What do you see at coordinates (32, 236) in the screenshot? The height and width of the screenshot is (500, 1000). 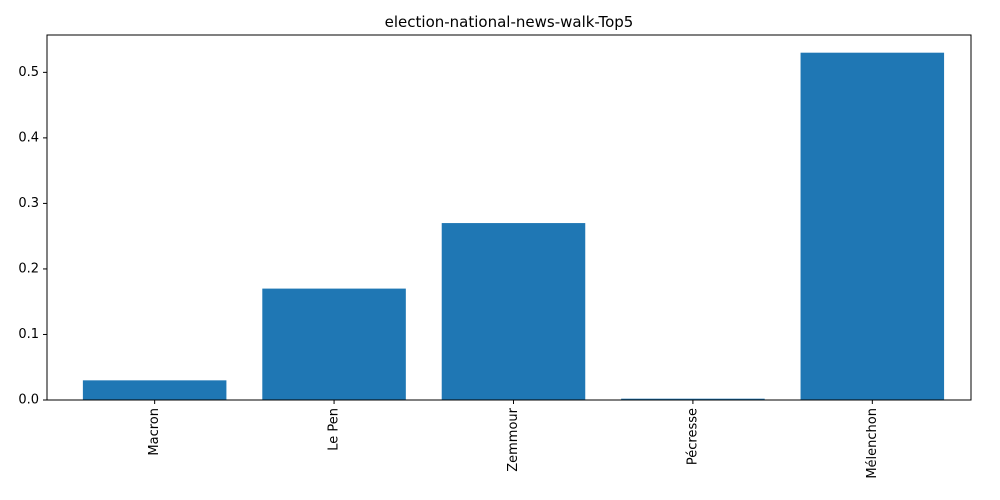 I see `y-axis: 0.0 0.1 0.2 0.3 0.4 0.5` at bounding box center [32, 236].